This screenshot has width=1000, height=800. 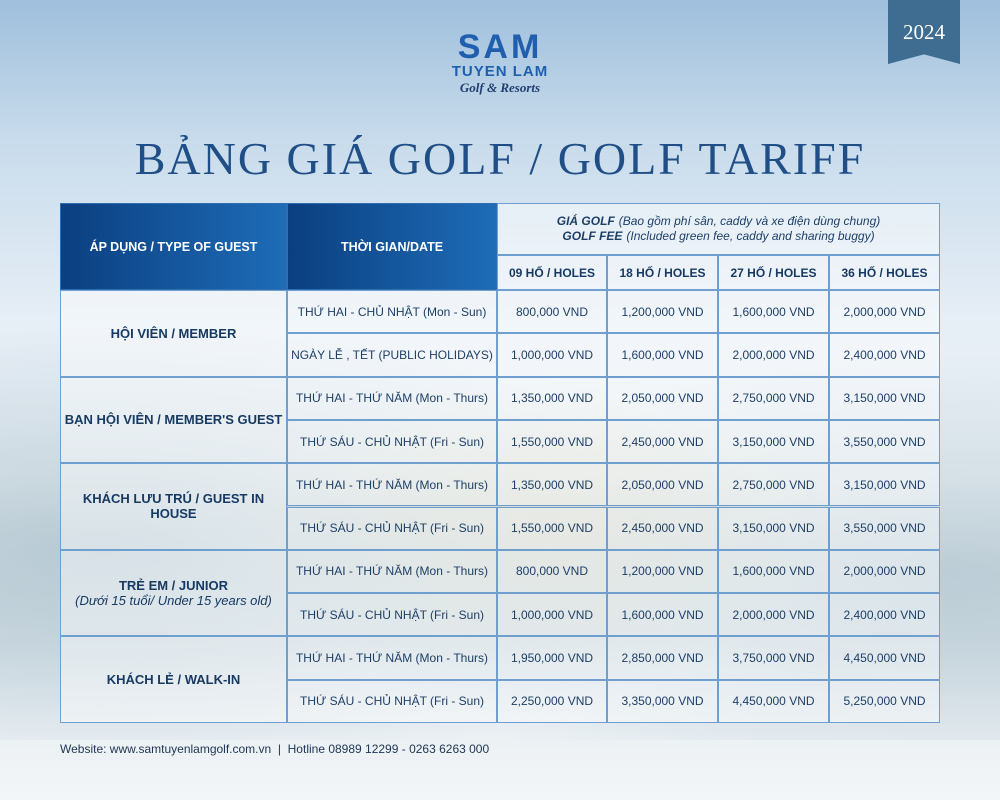 I want to click on date-header: THỜI GIAN/DATE, so click(x=392, y=246).